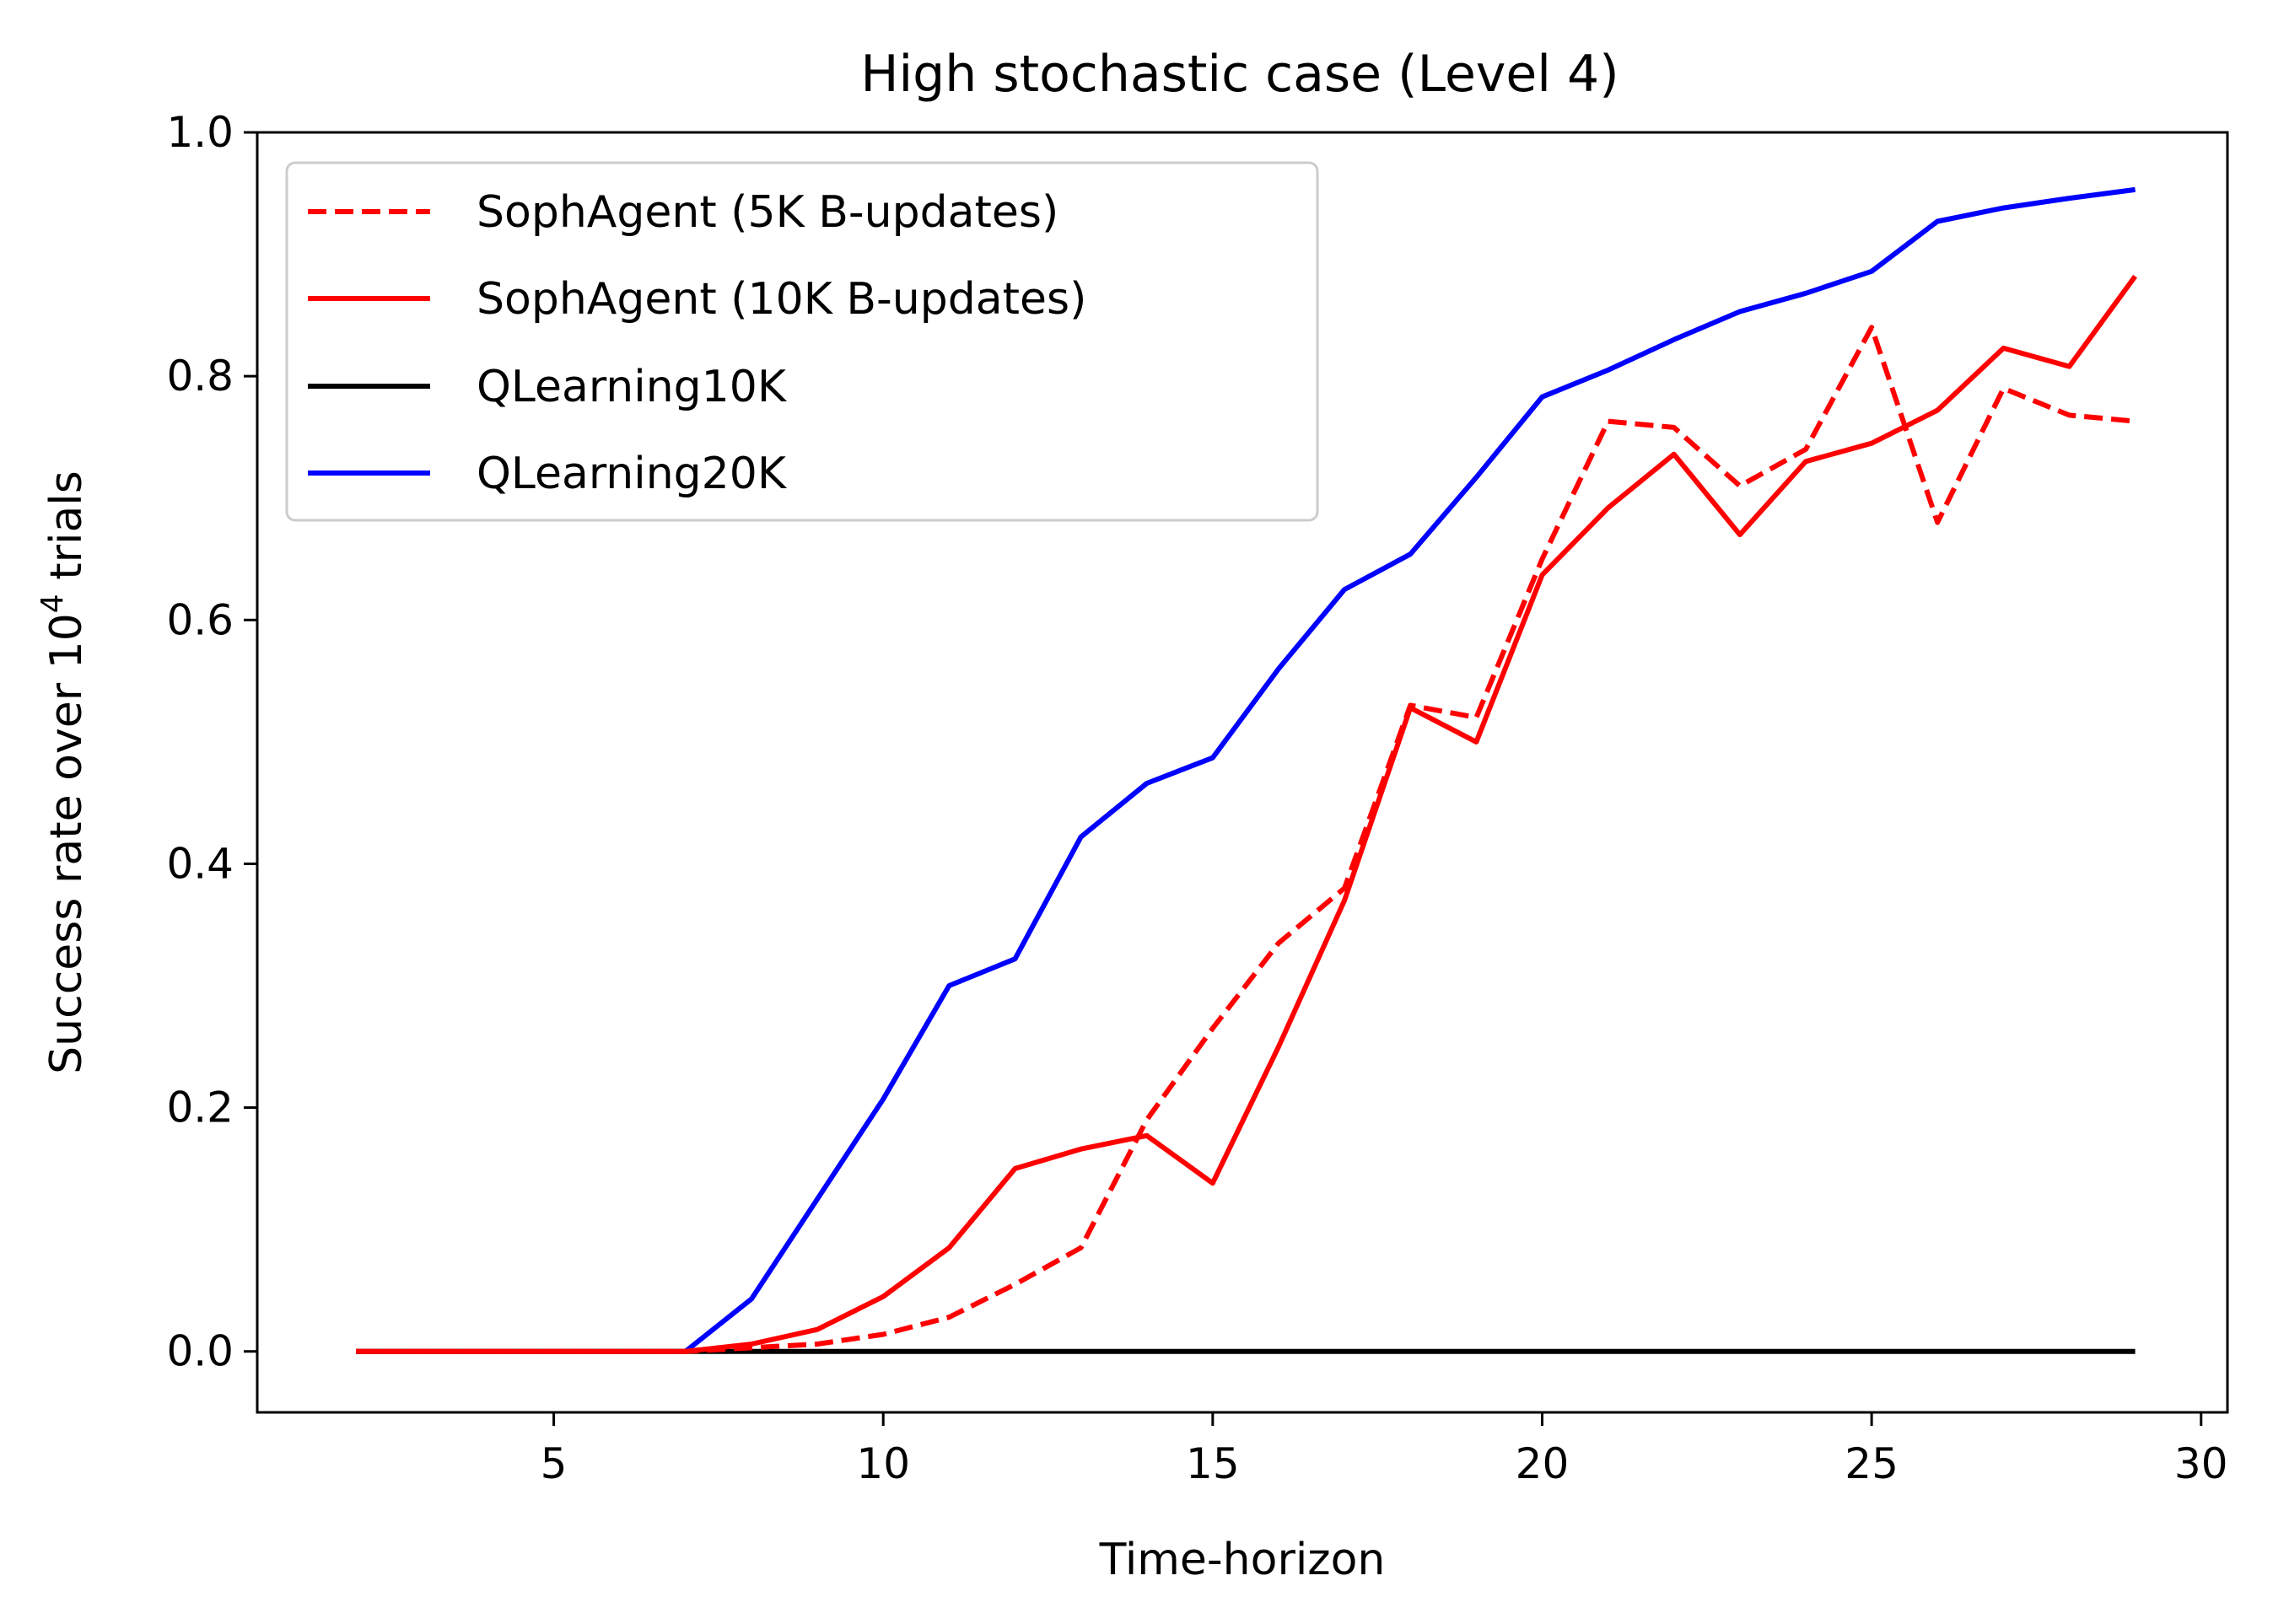 Image resolution: width=2273 pixels, height=1624 pixels. What do you see at coordinates (554, 1463) in the screenshot?
I see `x-tick-label: 5` at bounding box center [554, 1463].